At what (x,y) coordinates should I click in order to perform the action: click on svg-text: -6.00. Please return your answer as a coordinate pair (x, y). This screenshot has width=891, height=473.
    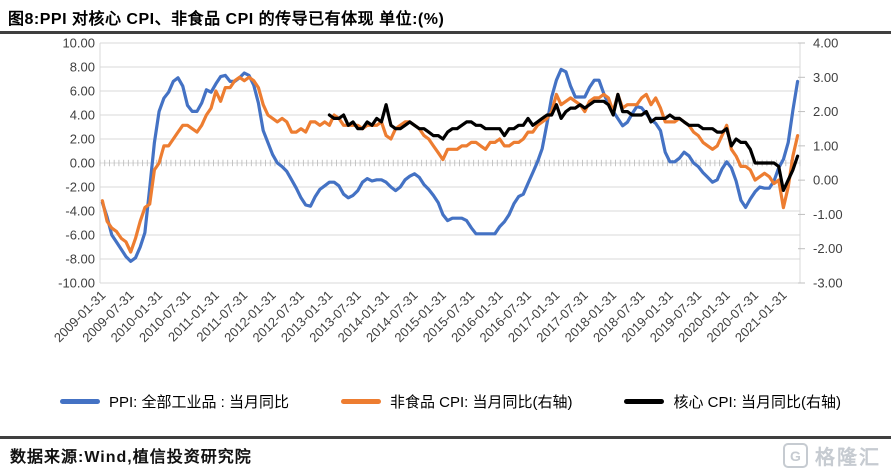
    Looking at the image, I should click on (80, 235).